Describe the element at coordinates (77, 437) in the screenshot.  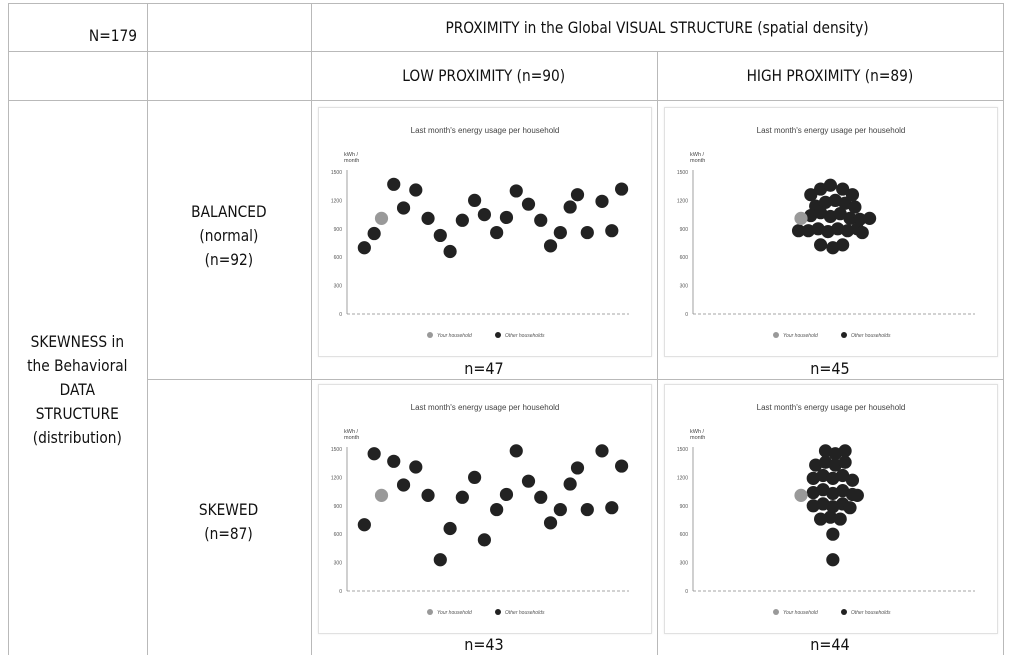
I see `skewness-title-line: (distribution)` at that location.